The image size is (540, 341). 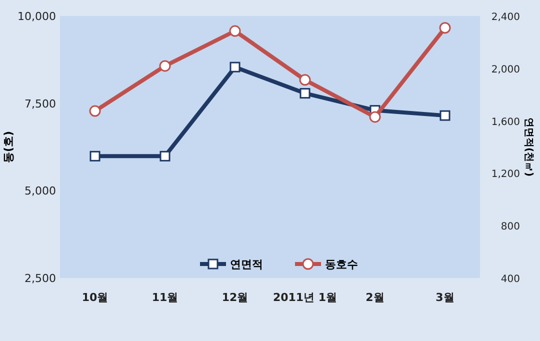 I want to click on y-tick-label: 7,500, so click(x=40, y=103).